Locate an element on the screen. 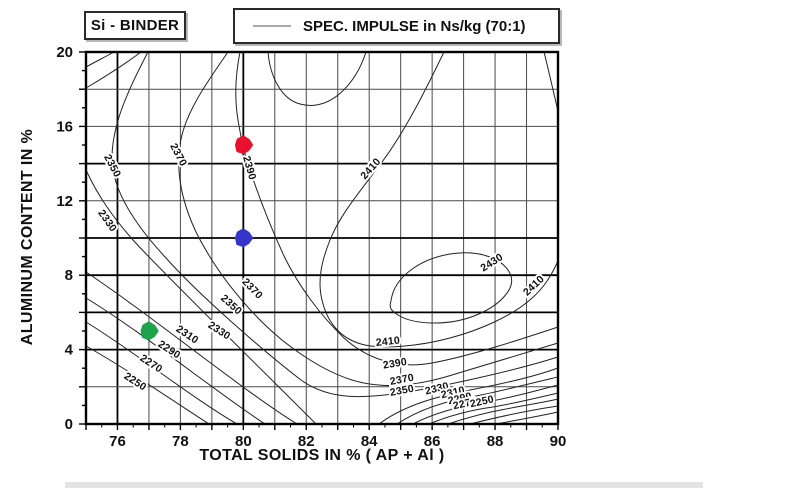  green-point is located at coordinates (149, 331).